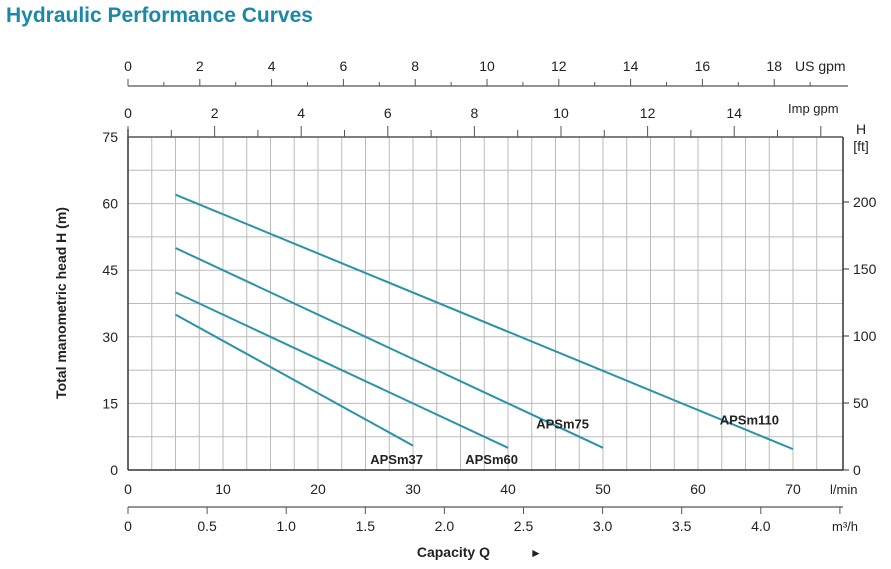 The height and width of the screenshot is (569, 891). Describe the element at coordinates (207, 526) in the screenshot. I see `m3h-tick-label: 0.5` at that location.